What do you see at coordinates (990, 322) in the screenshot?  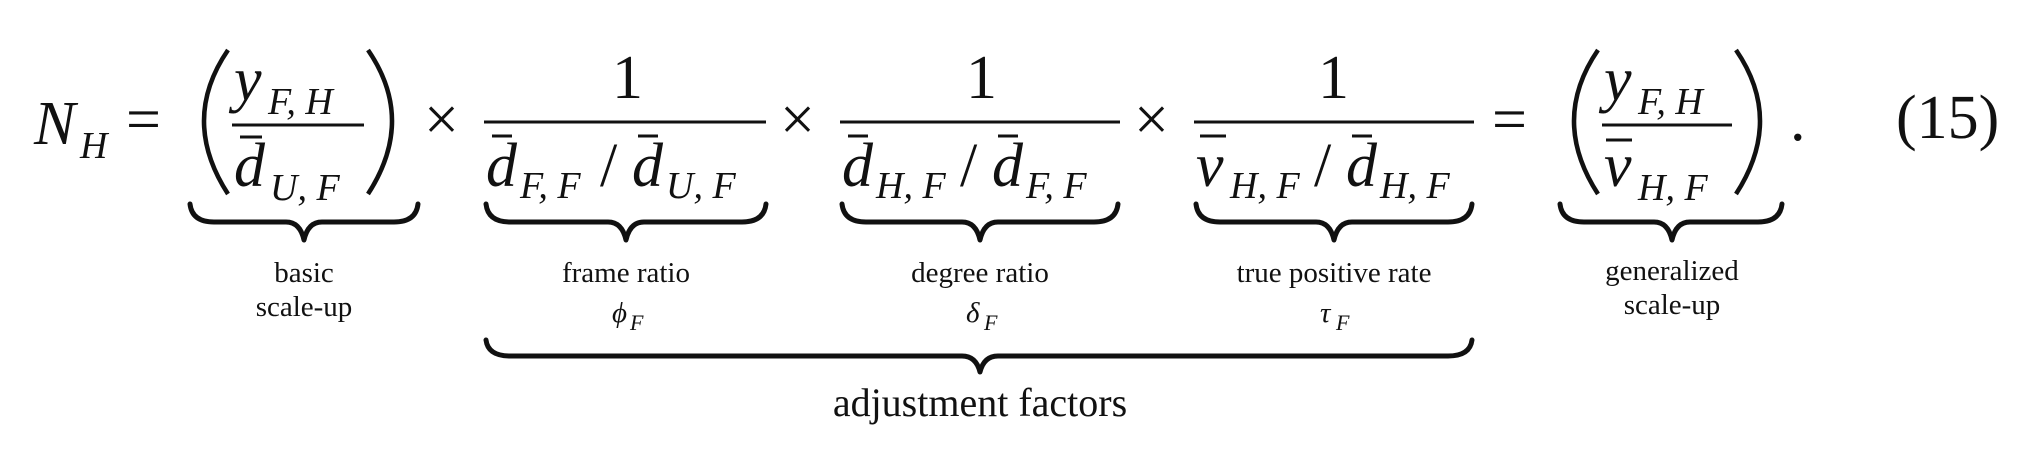 I see `label-degree-subscript: F` at bounding box center [990, 322].